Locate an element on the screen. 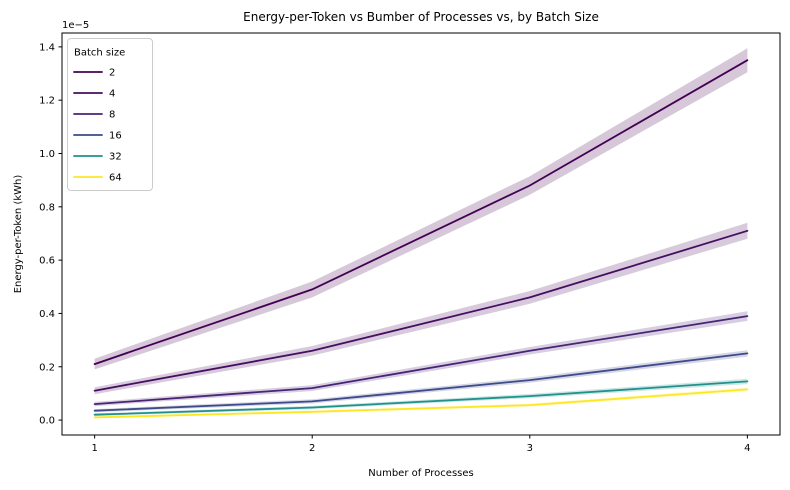 This screenshot has height=490, width=790. y-tick-label: 1.4 is located at coordinates (47, 47).